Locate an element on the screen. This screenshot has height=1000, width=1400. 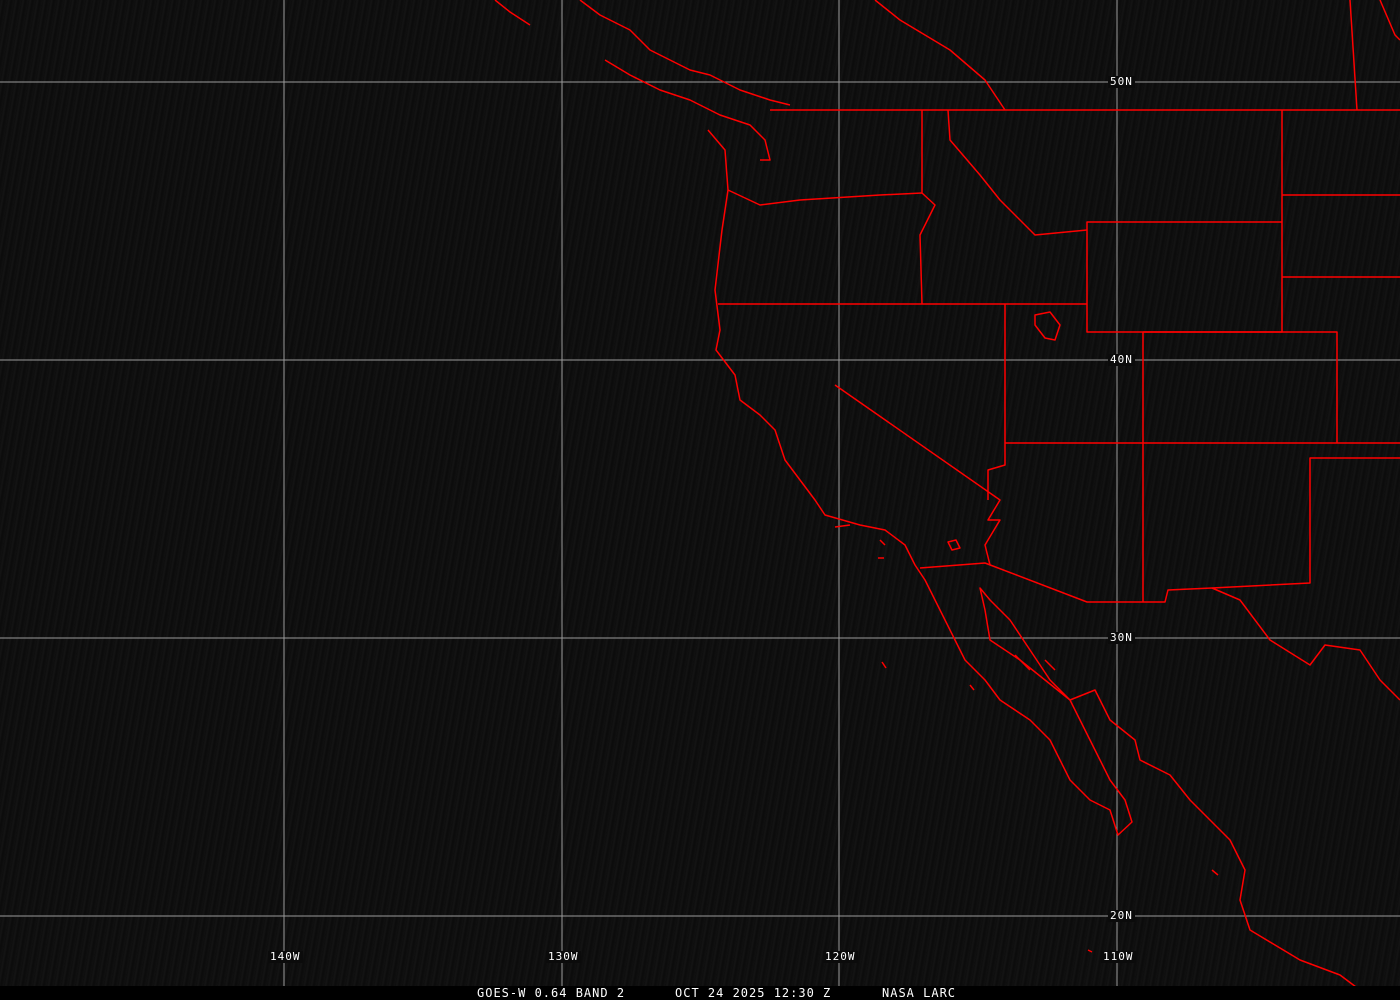
coastline-bc-north is located at coordinates (940, 55).